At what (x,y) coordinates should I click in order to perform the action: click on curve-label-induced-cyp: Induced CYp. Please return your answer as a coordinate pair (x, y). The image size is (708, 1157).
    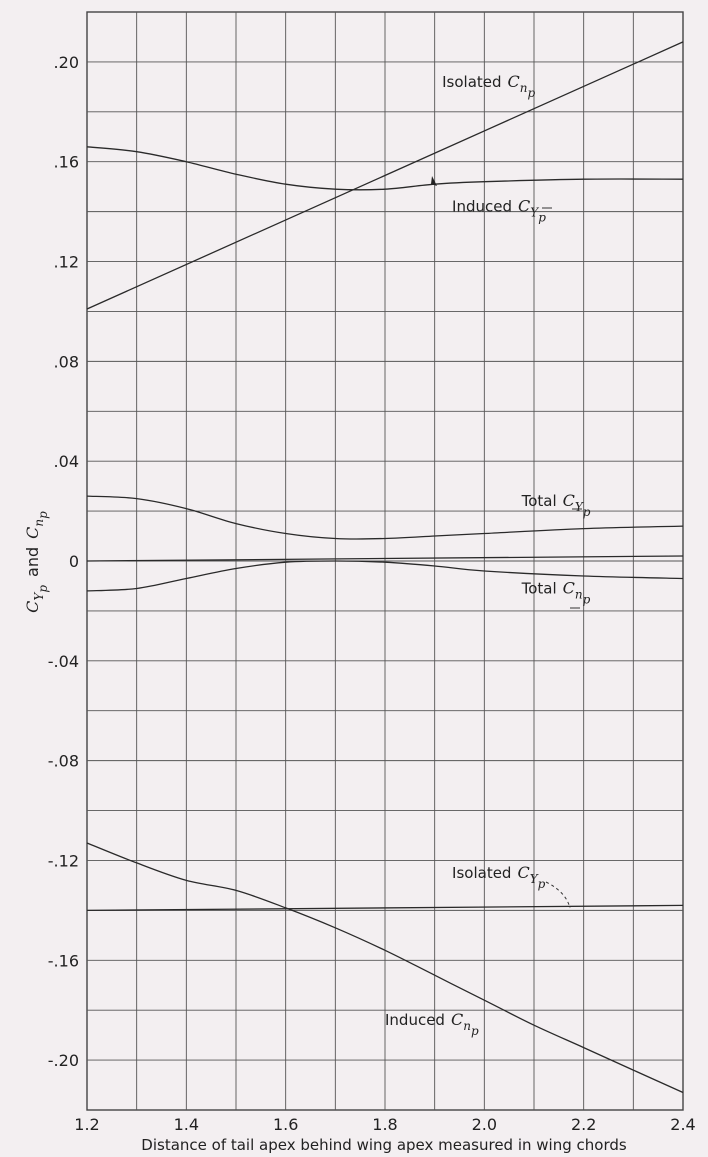
    Looking at the image, I should click on (499, 211).